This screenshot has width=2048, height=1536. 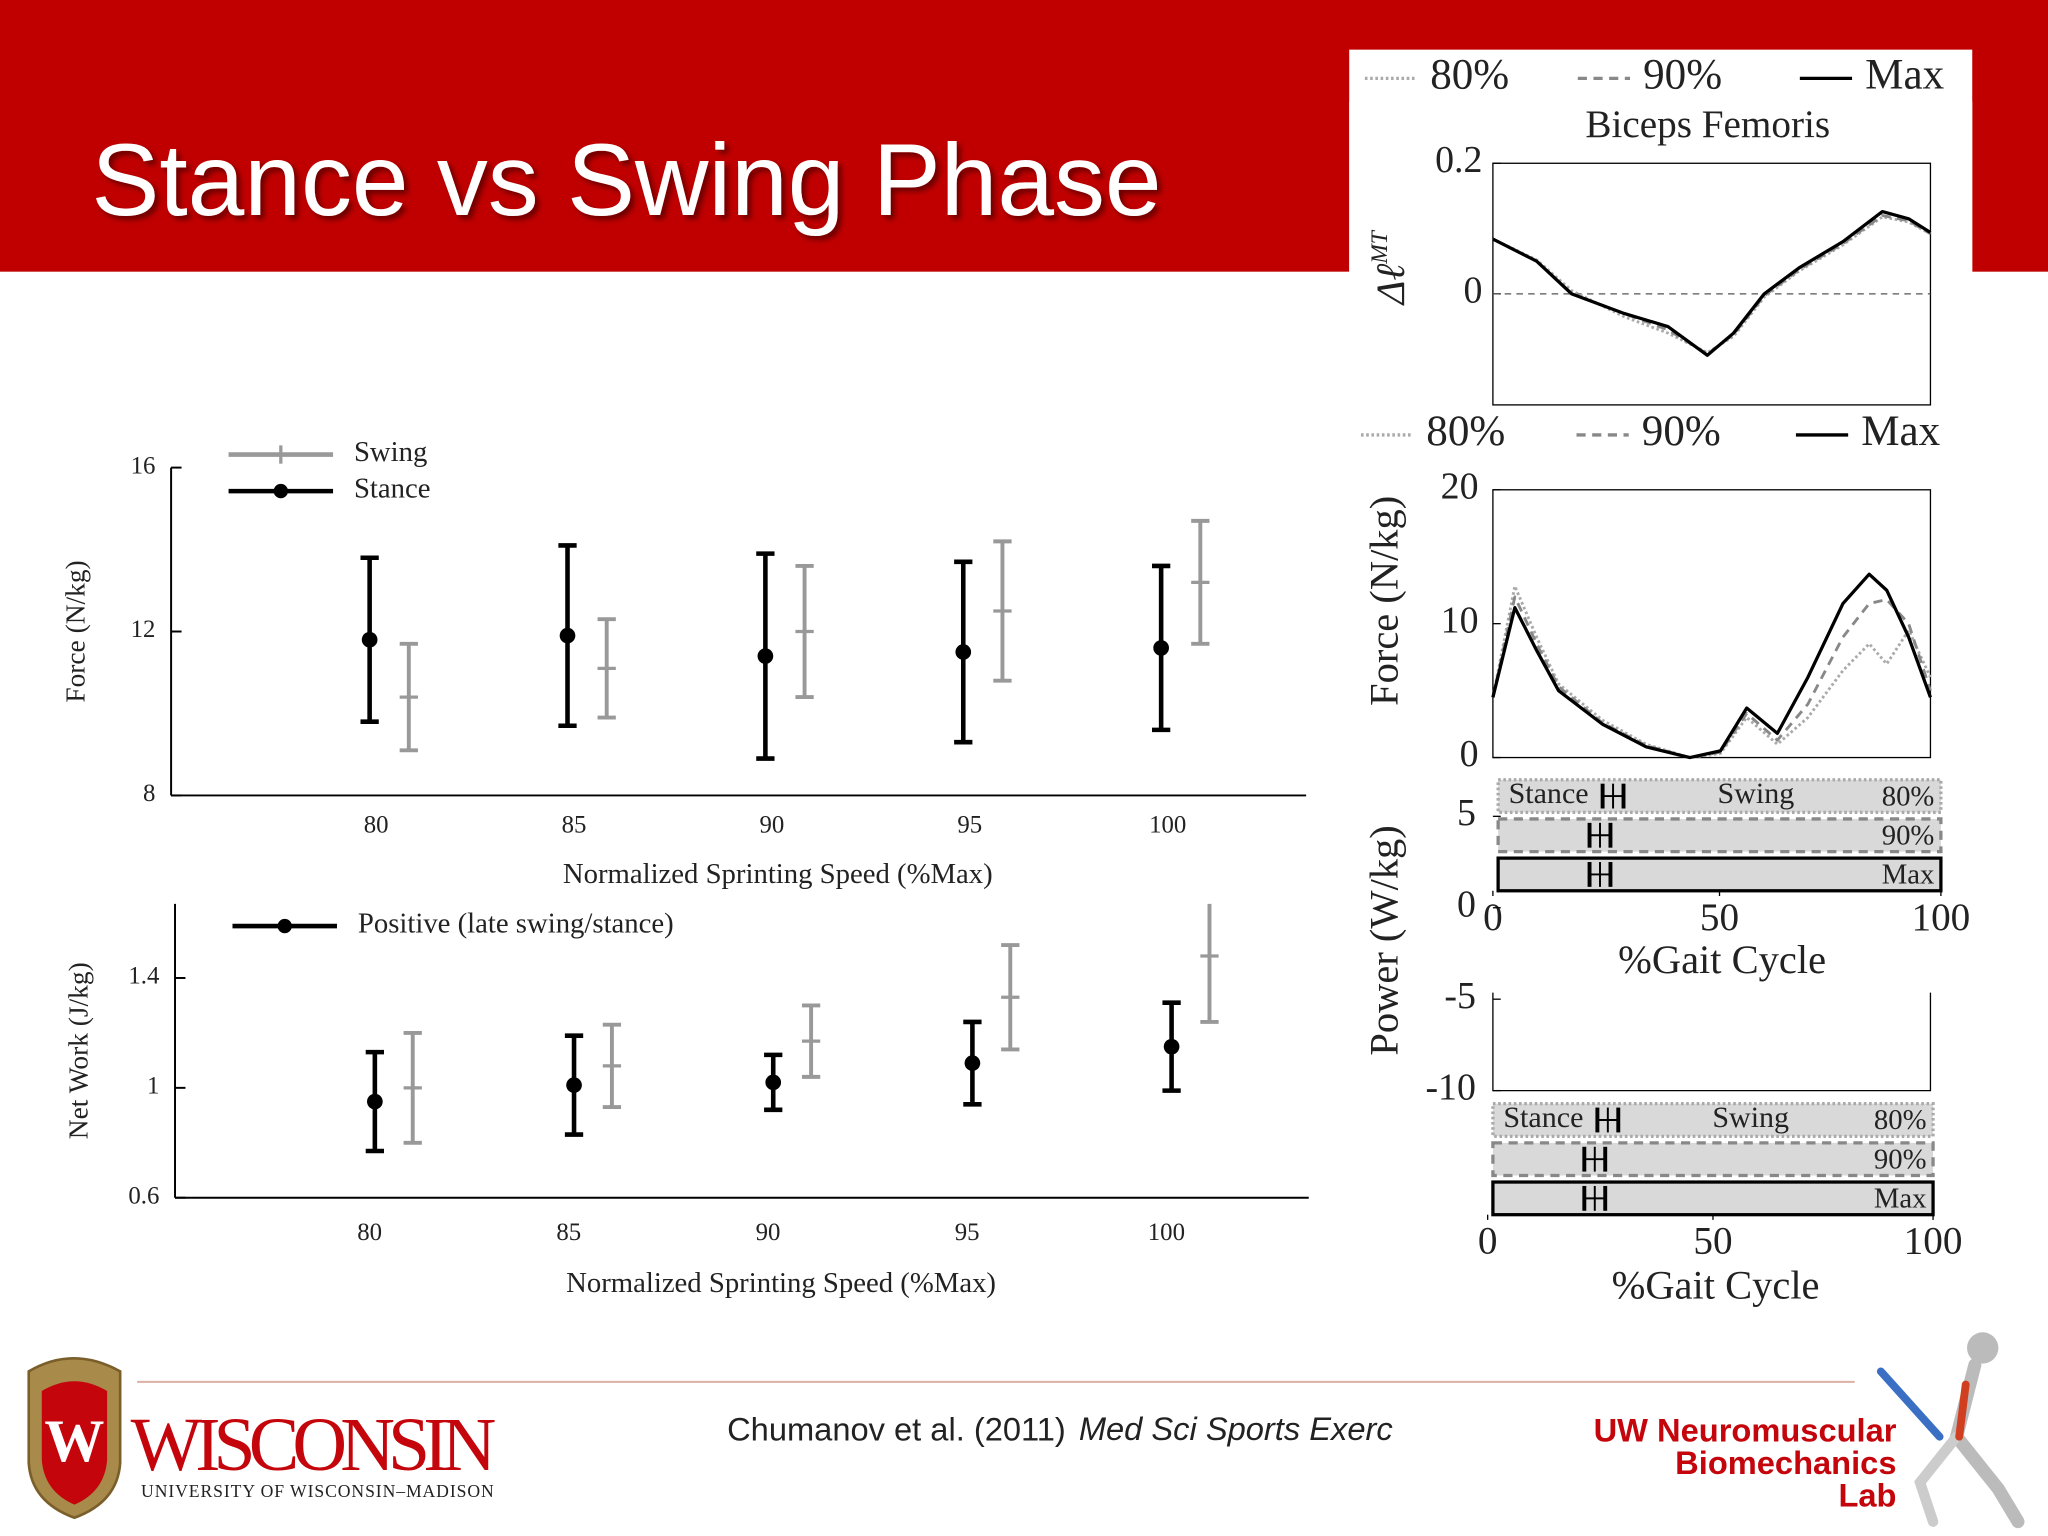 I want to click on legend-marker, so click(x=284, y=926).